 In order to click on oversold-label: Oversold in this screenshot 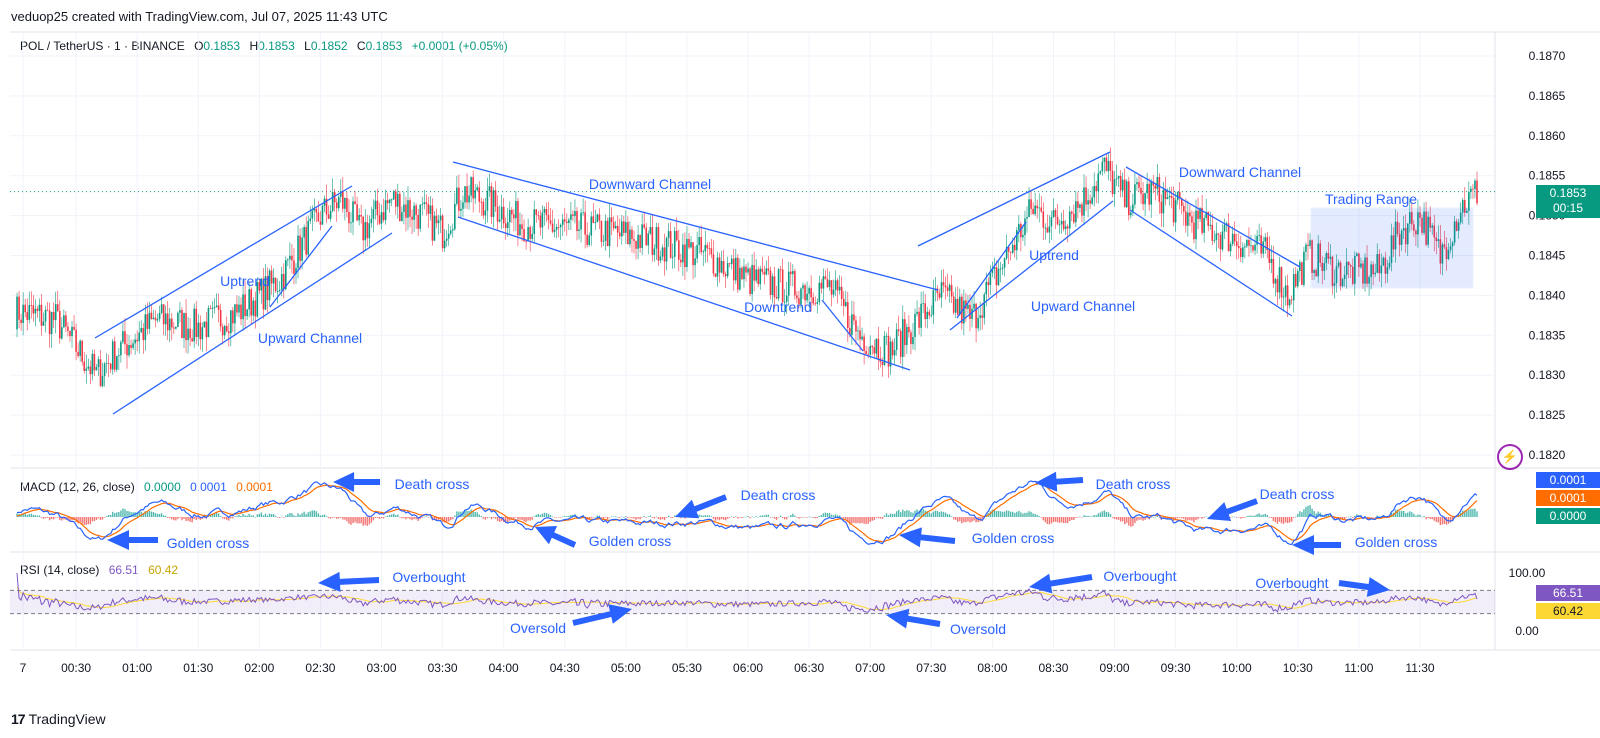, I will do `click(538, 628)`.